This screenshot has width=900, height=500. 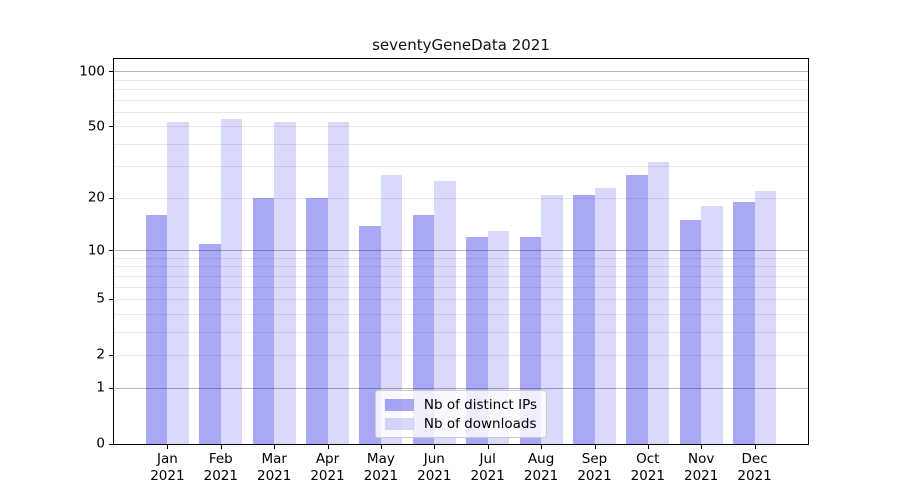 What do you see at coordinates (712, 325) in the screenshot?
I see `bar-nb-of-downloads-nov-2021` at bounding box center [712, 325].